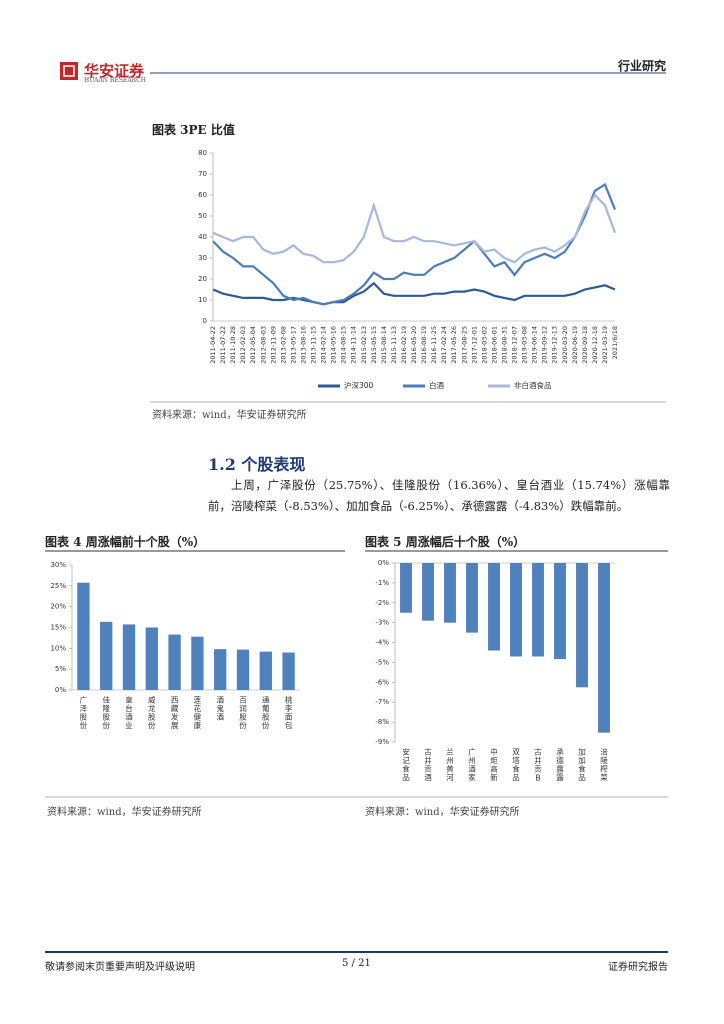 This screenshot has width=724, height=1024. Describe the element at coordinates (233, 345) in the screenshot. I see `x-tick-label: 2011-10-28` at that location.